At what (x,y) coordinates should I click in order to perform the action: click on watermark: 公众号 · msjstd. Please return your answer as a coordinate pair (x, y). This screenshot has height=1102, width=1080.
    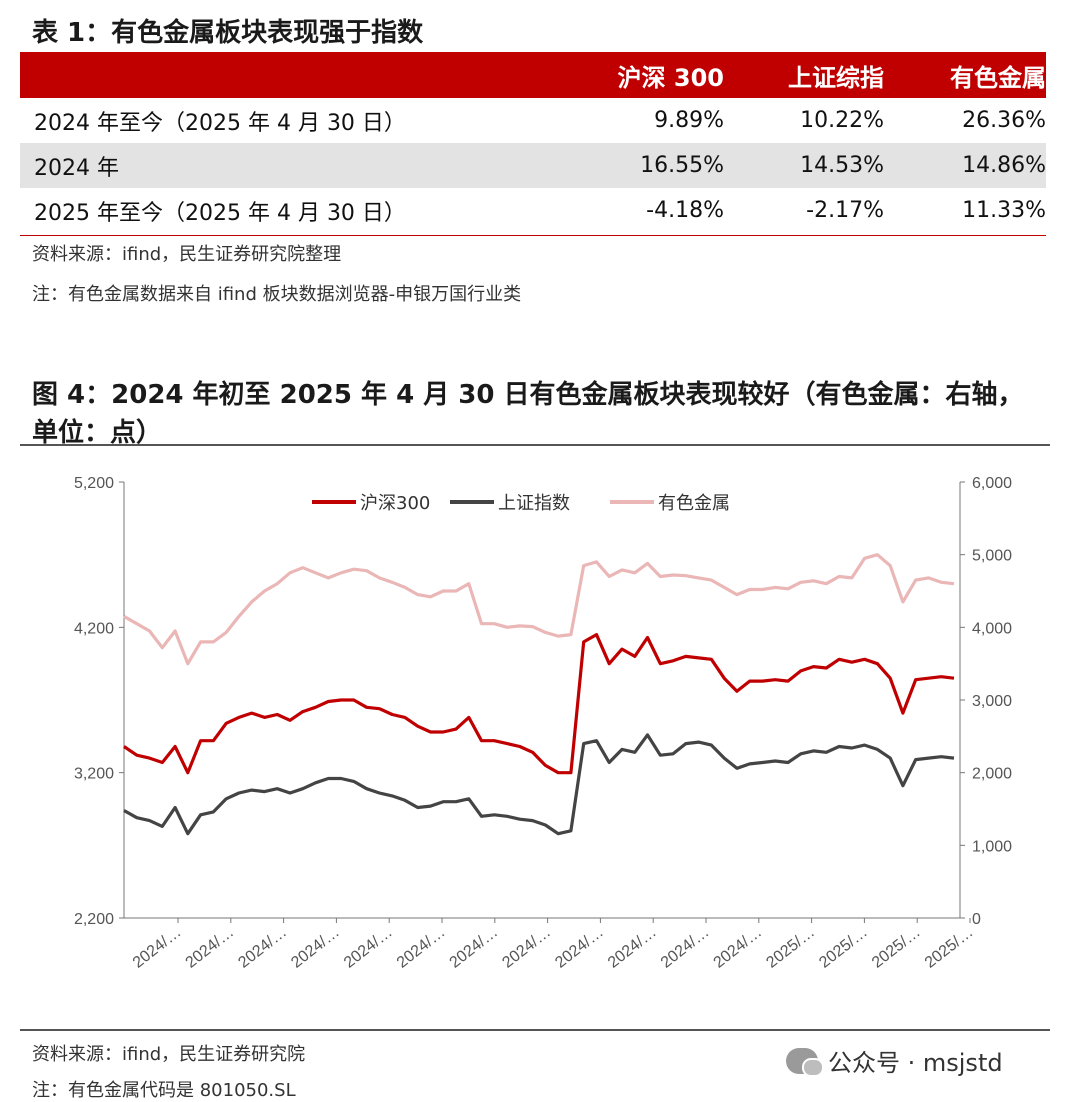
    Looking at the image, I should click on (894, 1060).